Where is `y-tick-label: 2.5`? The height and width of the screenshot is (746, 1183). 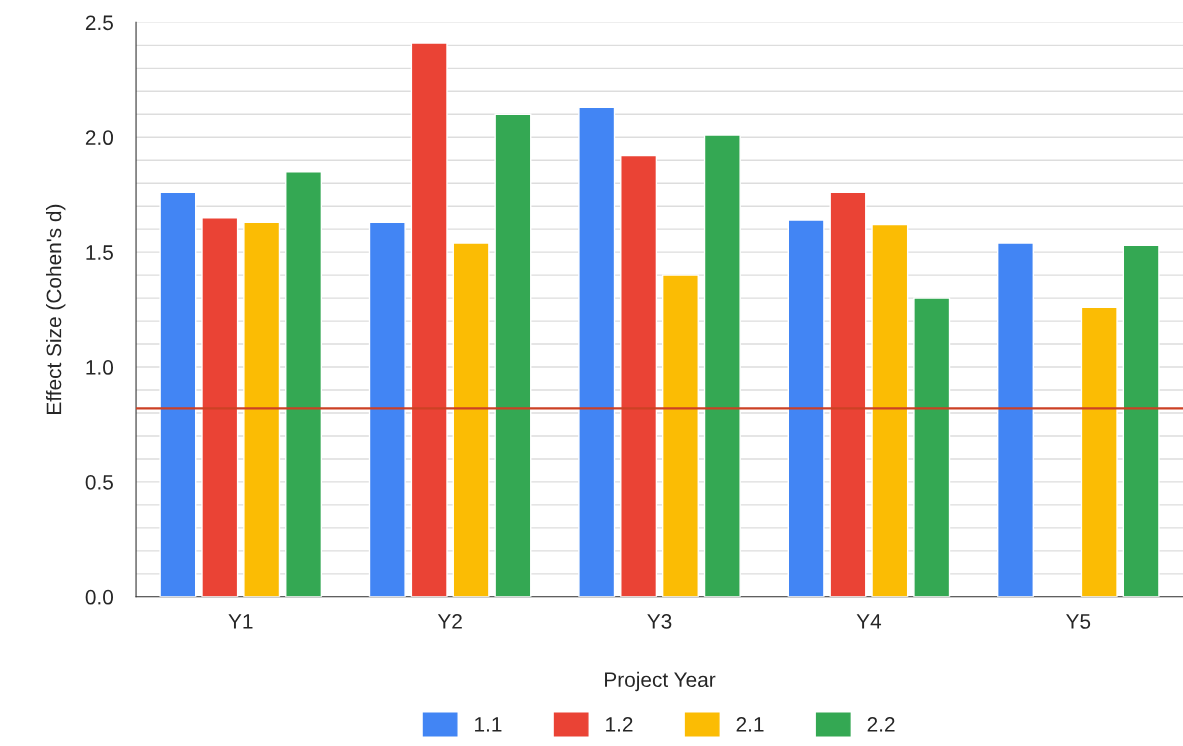 y-tick-label: 2.5 is located at coordinates (99, 23).